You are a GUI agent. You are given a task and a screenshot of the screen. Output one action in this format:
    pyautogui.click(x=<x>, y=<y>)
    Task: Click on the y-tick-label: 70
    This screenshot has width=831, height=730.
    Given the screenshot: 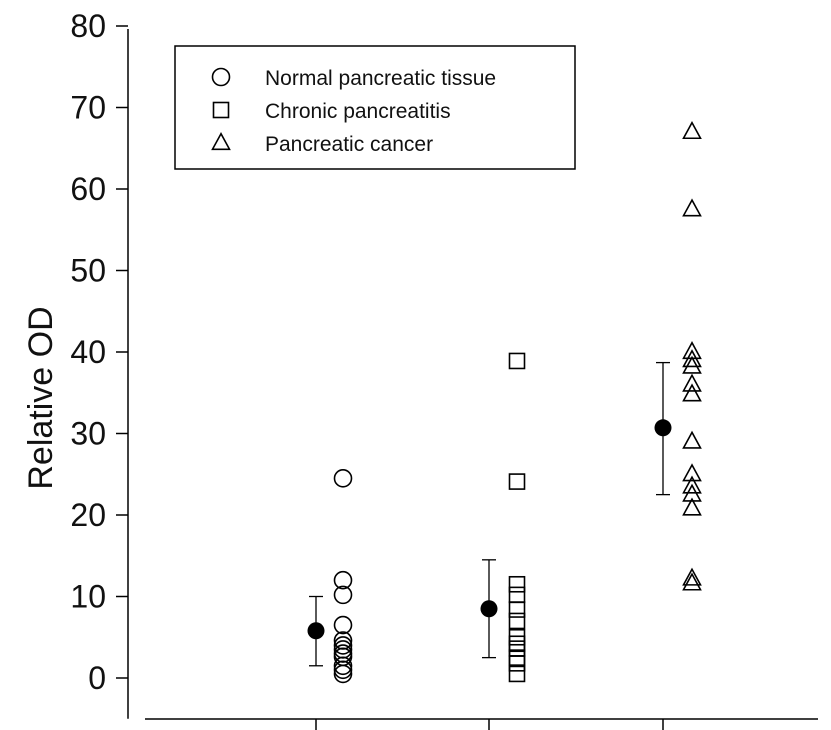 What is the action you would take?
    pyautogui.click(x=88, y=108)
    